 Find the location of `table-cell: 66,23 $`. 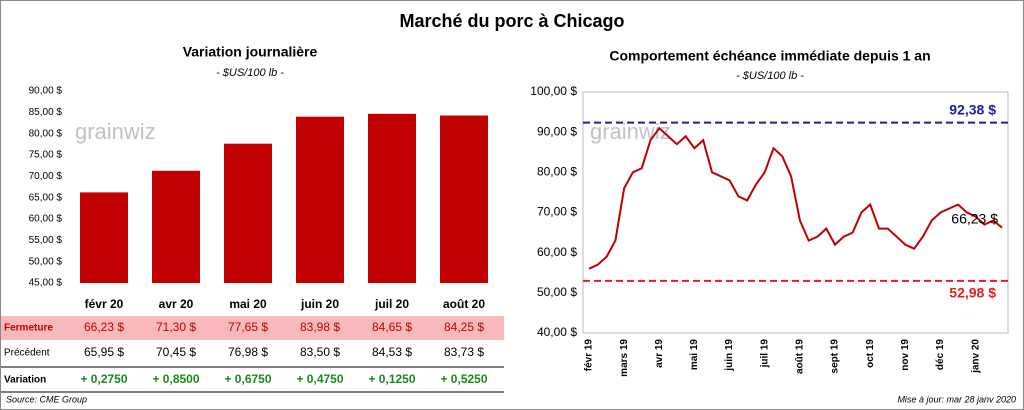

table-cell: 66,23 $ is located at coordinates (104, 327).